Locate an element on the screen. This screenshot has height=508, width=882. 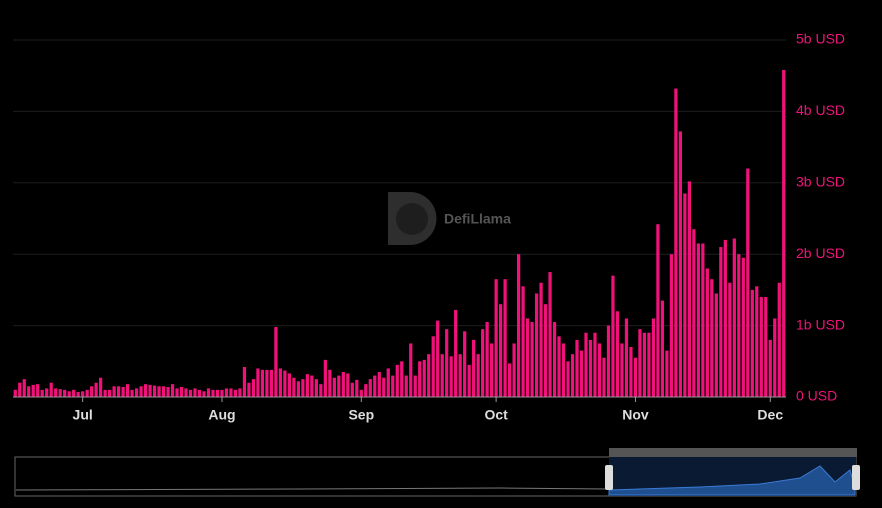
watermark-logo-inner is located at coordinates (412, 219).